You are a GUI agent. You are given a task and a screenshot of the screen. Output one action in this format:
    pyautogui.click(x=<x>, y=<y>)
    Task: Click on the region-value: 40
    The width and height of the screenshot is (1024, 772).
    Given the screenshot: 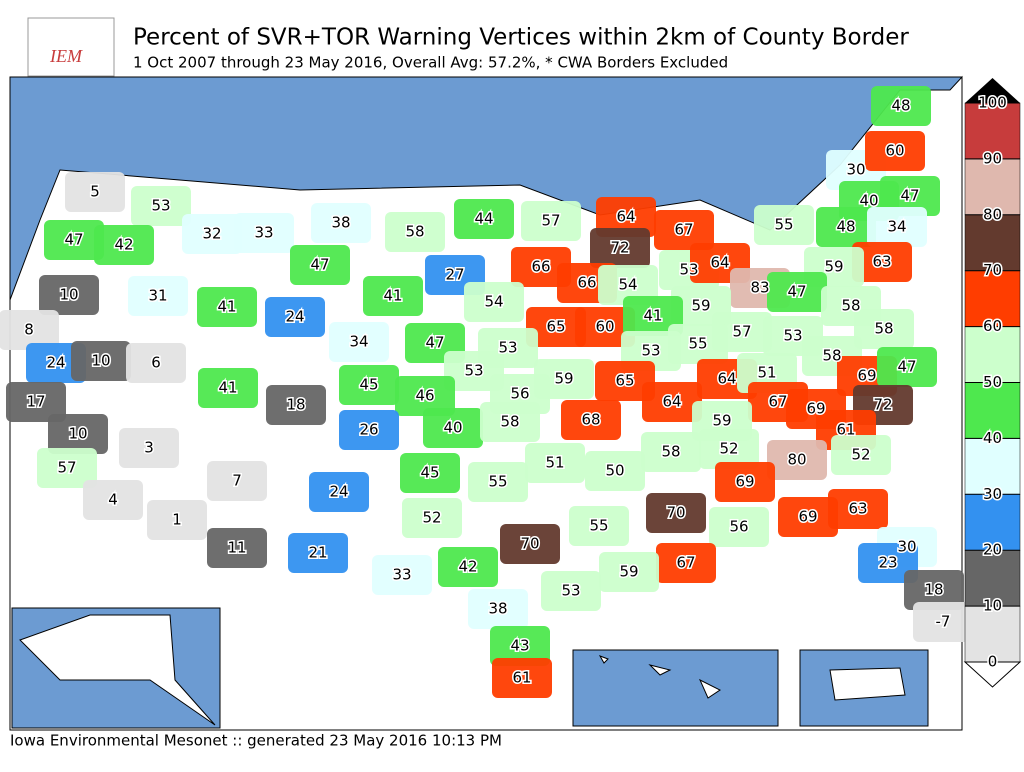 What is the action you would take?
    pyautogui.click(x=452, y=428)
    